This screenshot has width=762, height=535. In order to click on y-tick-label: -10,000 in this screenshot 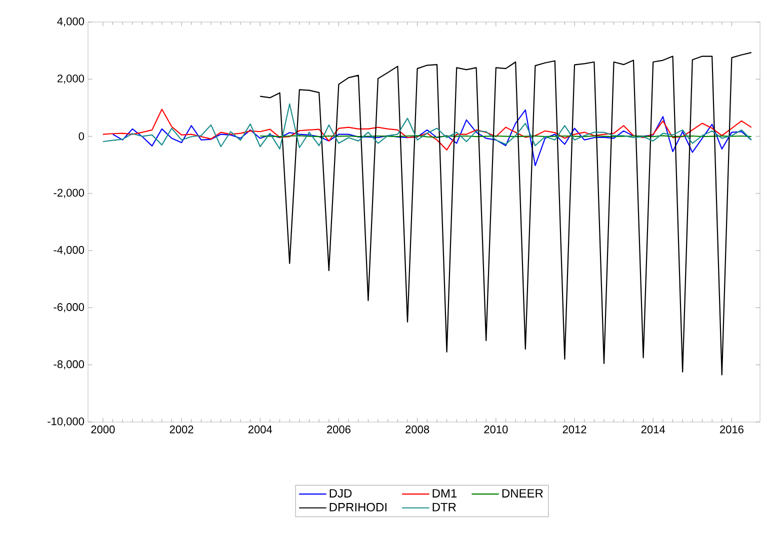, I will do `click(66, 422)`.